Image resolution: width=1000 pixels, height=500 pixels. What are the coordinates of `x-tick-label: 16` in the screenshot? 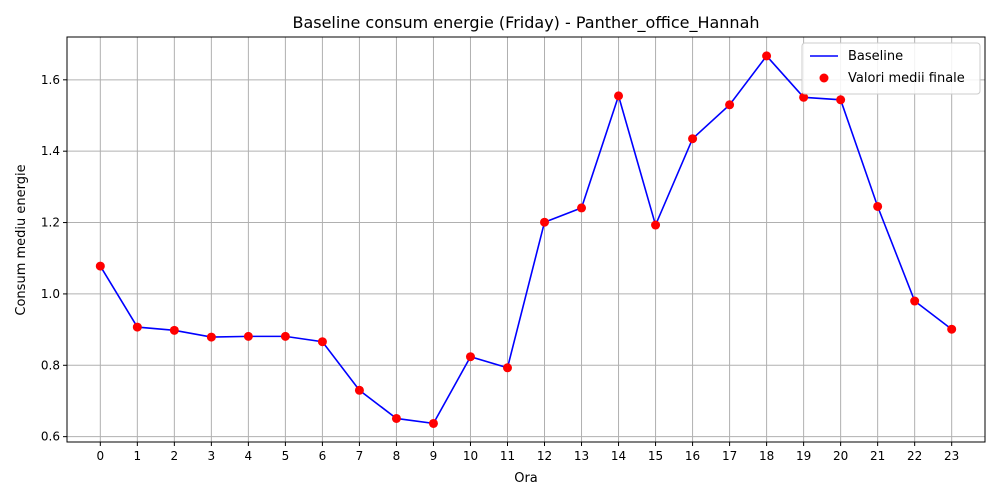 It's located at (692, 456).